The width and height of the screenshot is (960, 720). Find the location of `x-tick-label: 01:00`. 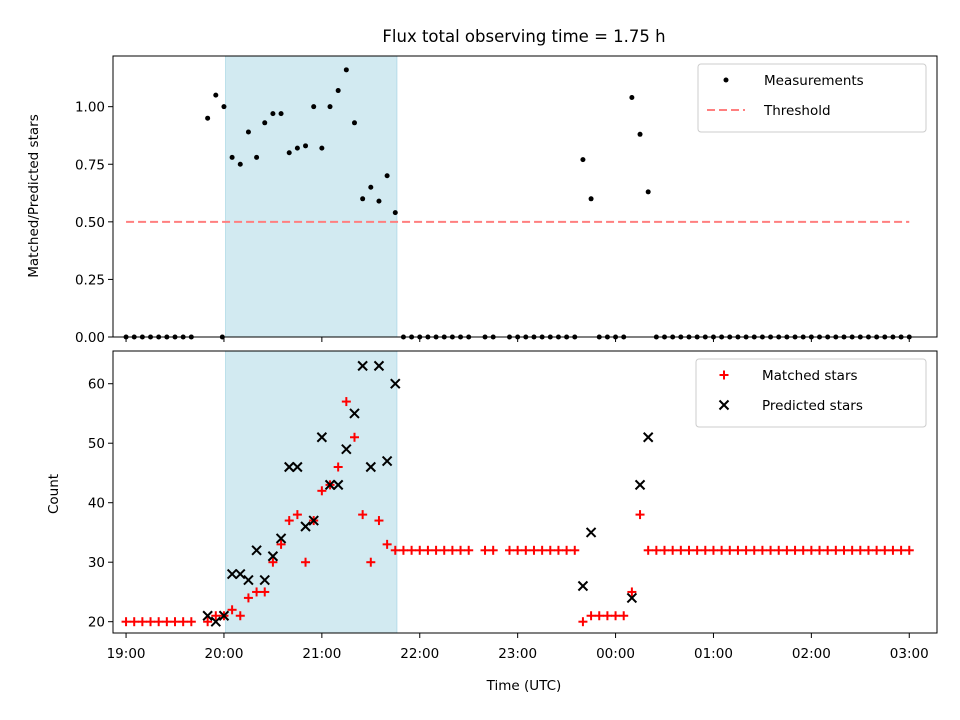

x-tick-label: 01:00 is located at coordinates (713, 654).